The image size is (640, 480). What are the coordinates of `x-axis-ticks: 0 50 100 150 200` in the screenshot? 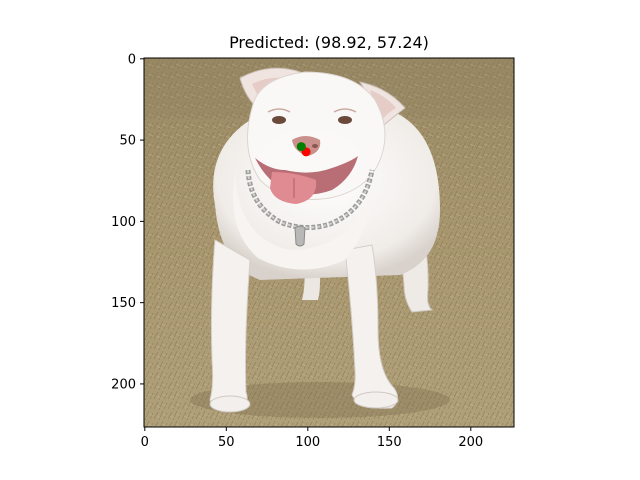 It's located at (312, 438).